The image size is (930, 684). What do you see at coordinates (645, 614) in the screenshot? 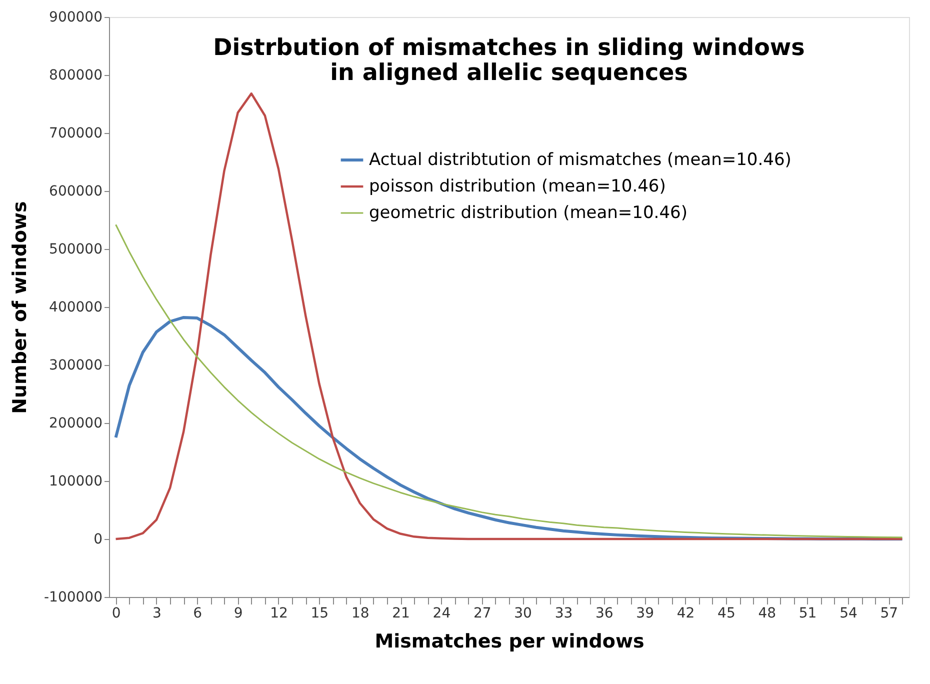
I see `x-tick-label: 39` at bounding box center [645, 614].